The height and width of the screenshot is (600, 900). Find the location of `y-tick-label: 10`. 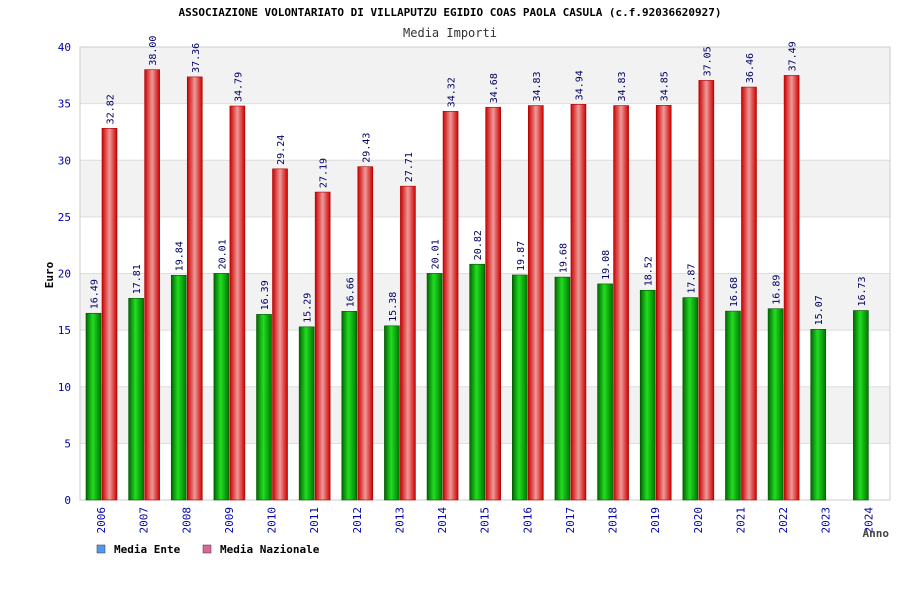

y-tick-label: 10 is located at coordinates (64, 387).